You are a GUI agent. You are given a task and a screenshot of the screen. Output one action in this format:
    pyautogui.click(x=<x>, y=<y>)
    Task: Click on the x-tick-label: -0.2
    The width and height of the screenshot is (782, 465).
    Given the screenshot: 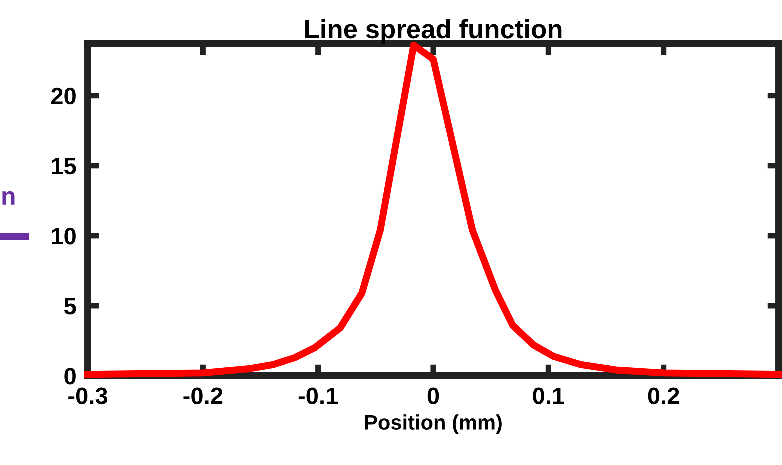 What is the action you would take?
    pyautogui.click(x=203, y=396)
    